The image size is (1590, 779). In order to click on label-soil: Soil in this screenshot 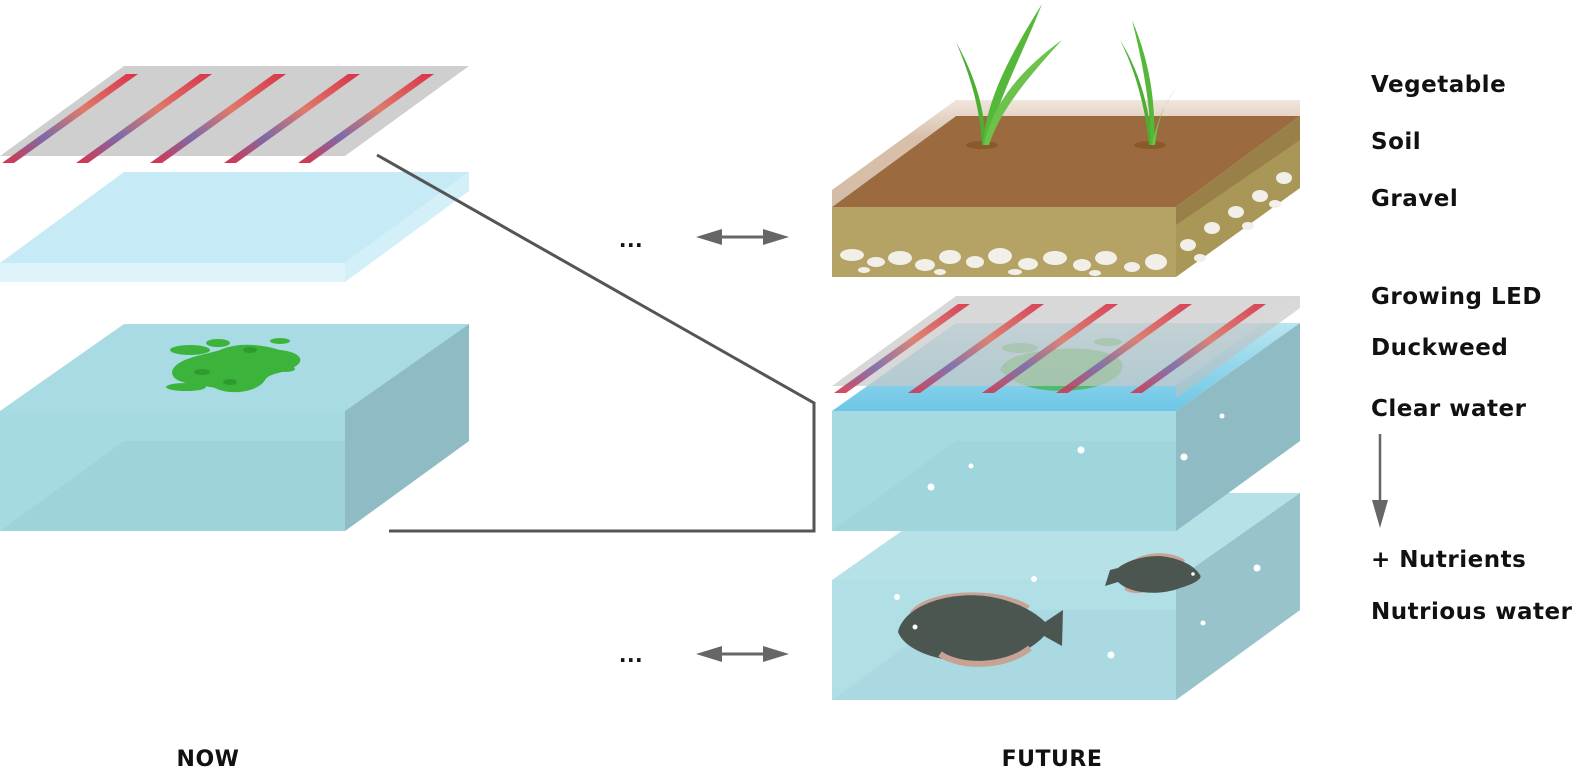, I will do `click(1396, 142)`.